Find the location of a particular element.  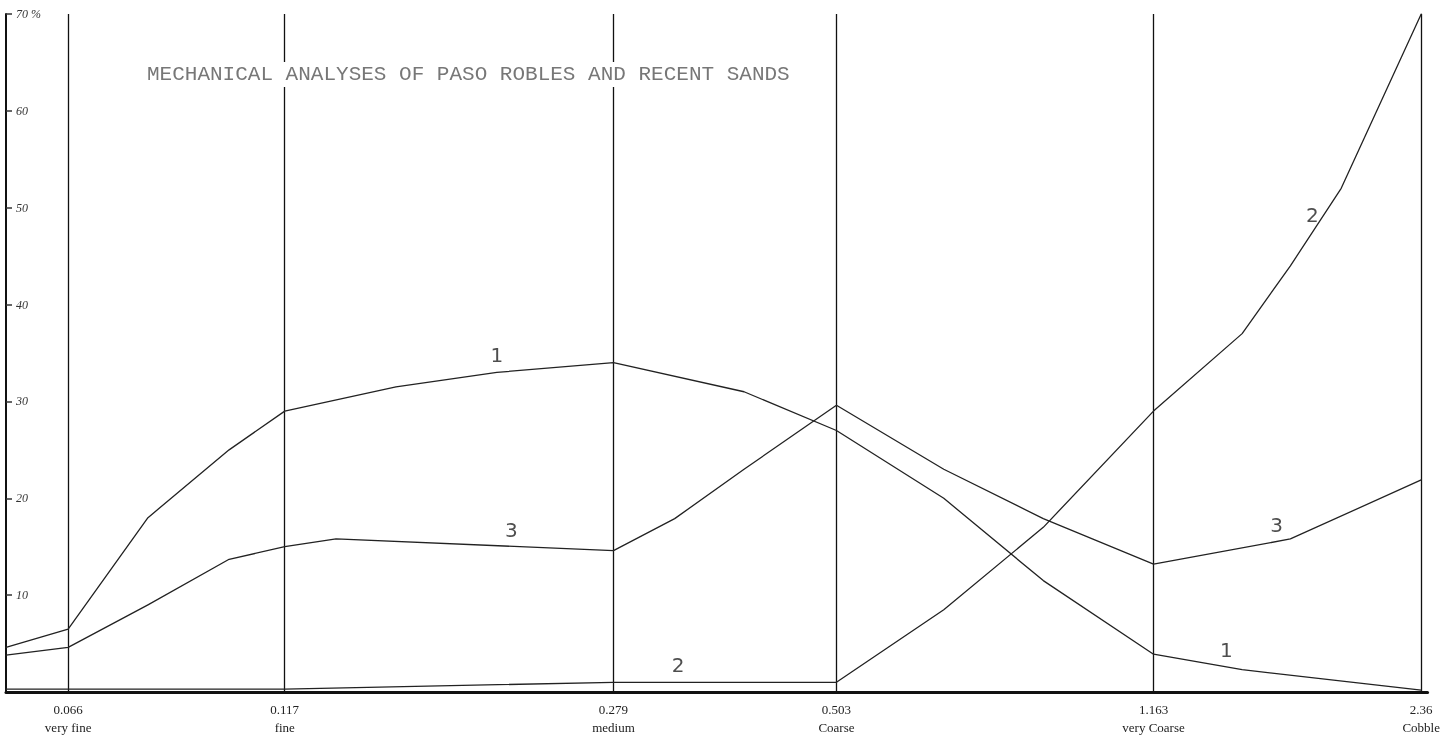

y-tick-label: 70 % is located at coordinates (28, 14).